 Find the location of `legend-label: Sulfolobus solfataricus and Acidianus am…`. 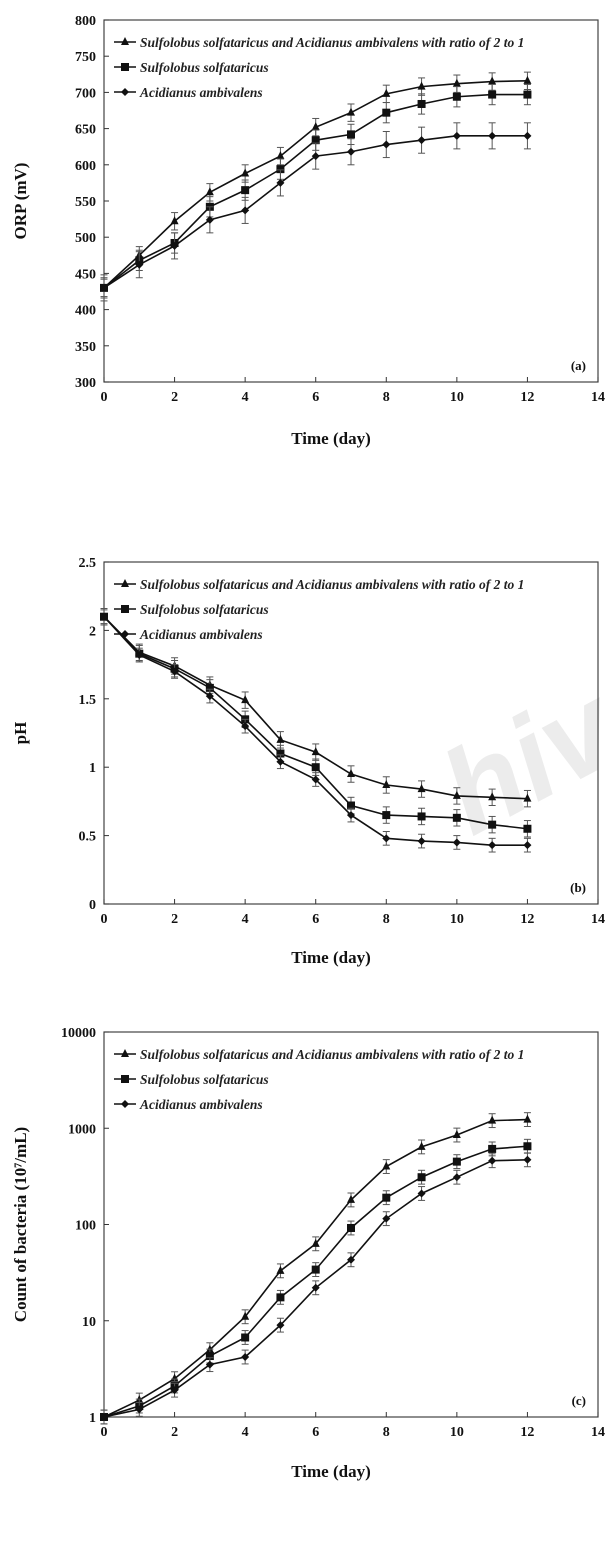

legend-label: Sulfolobus solfataricus and Acidianus am… is located at coordinates (332, 42).